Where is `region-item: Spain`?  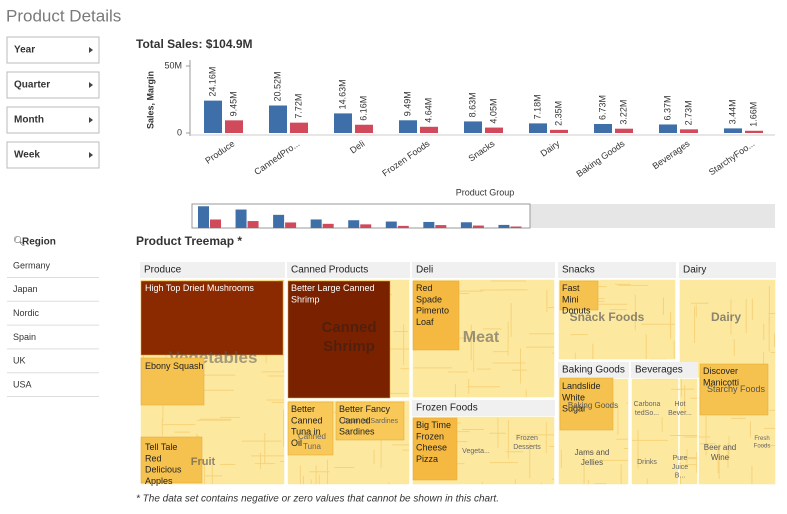 region-item: Spain is located at coordinates (24, 337).